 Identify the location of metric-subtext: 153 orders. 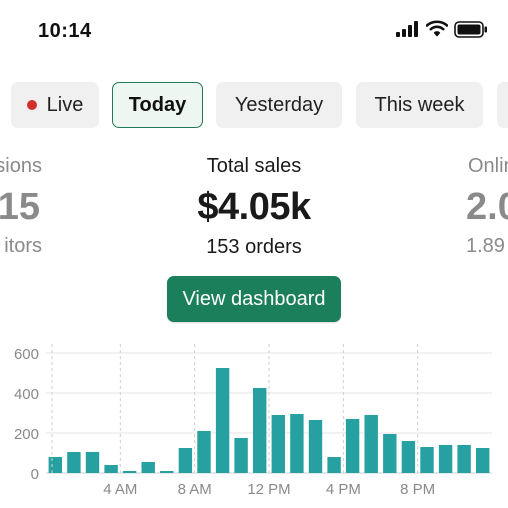
(254, 247).